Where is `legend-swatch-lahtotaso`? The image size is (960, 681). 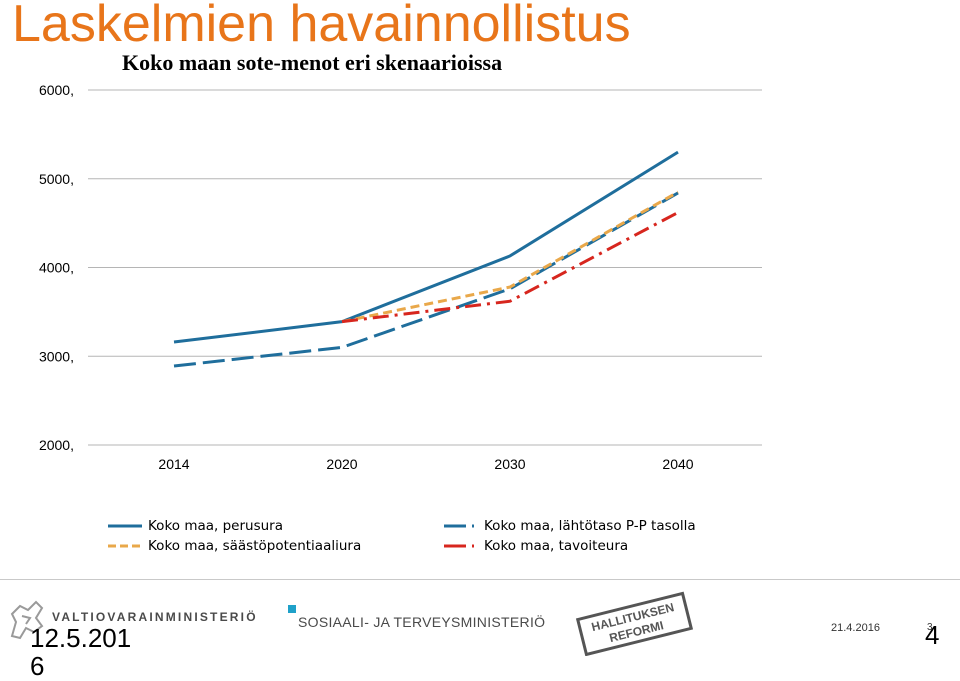 legend-swatch-lahtotaso is located at coordinates (461, 526).